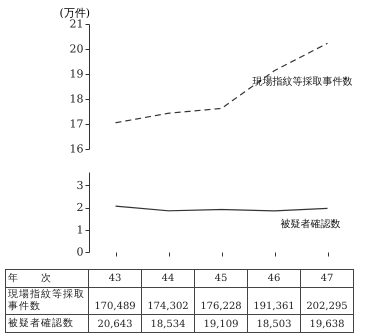  Describe the element at coordinates (221, 301) in the screenshot. I see `text: 176,228` at that location.